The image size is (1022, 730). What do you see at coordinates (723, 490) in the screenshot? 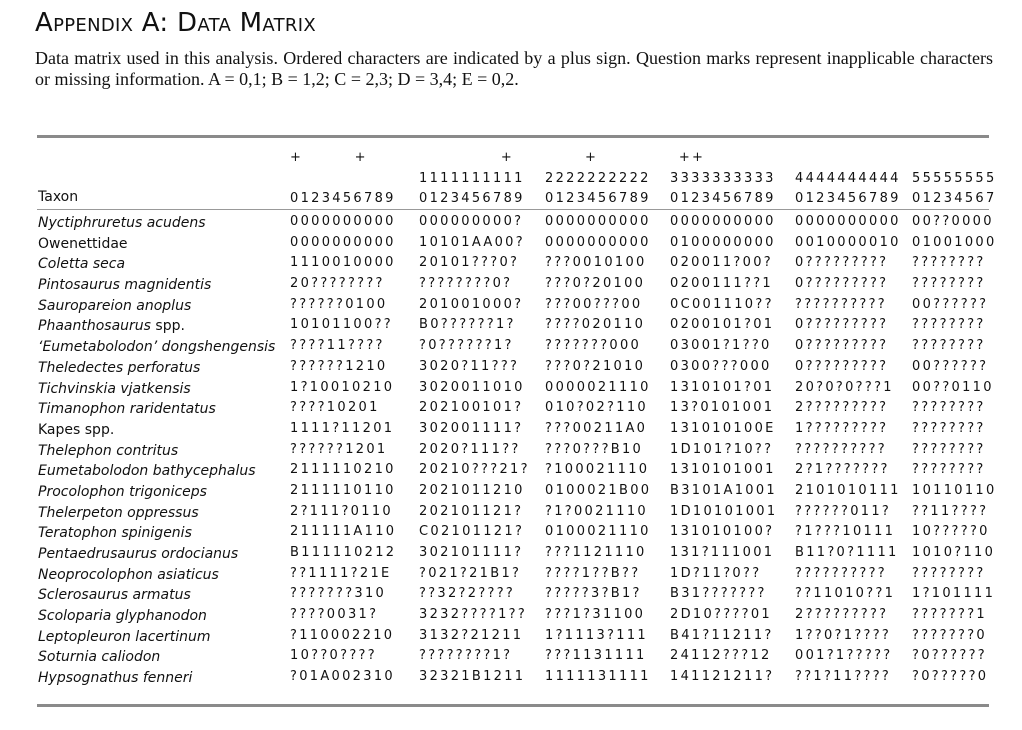
I see `character-block: B3101A1001` at bounding box center [723, 490].